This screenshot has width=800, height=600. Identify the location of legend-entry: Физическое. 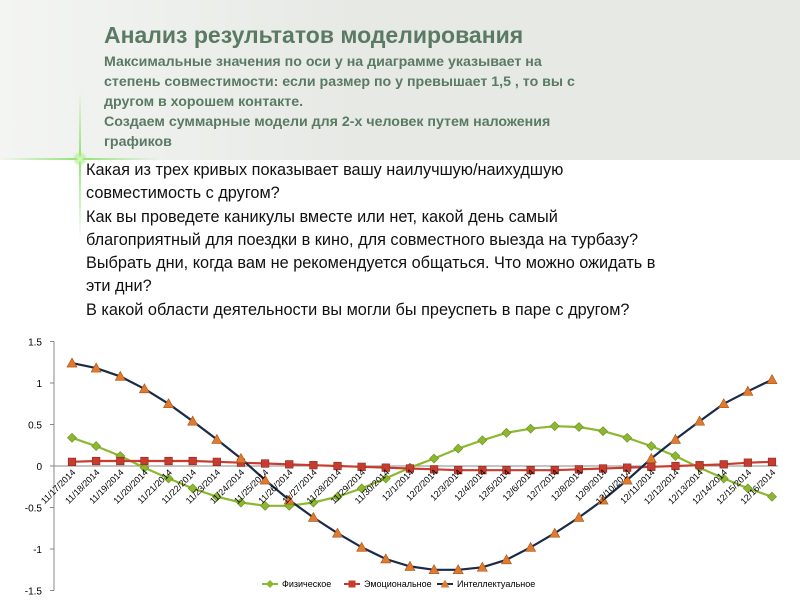
(296, 584).